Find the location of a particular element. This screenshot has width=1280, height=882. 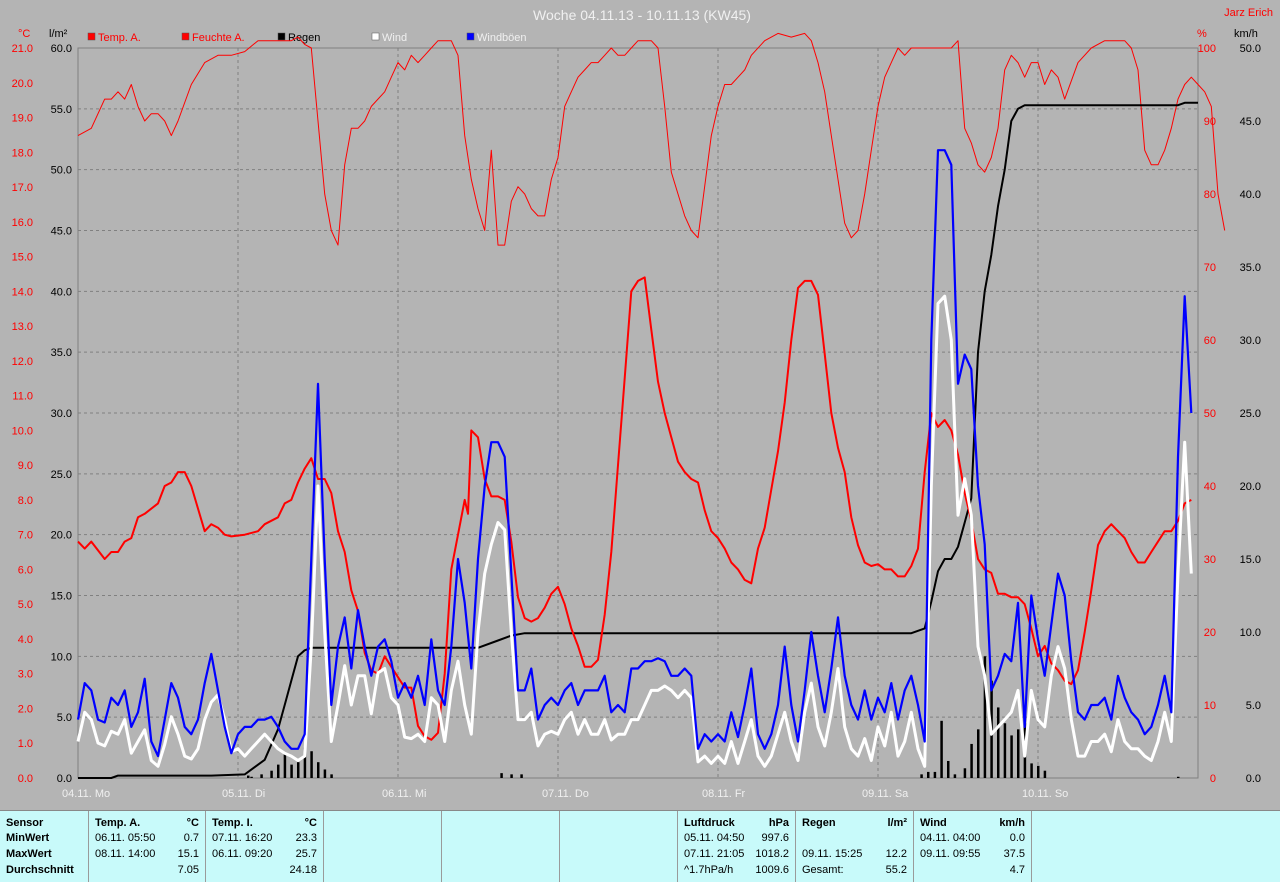

temp-tick-label: 4.0 is located at coordinates (25, 640).